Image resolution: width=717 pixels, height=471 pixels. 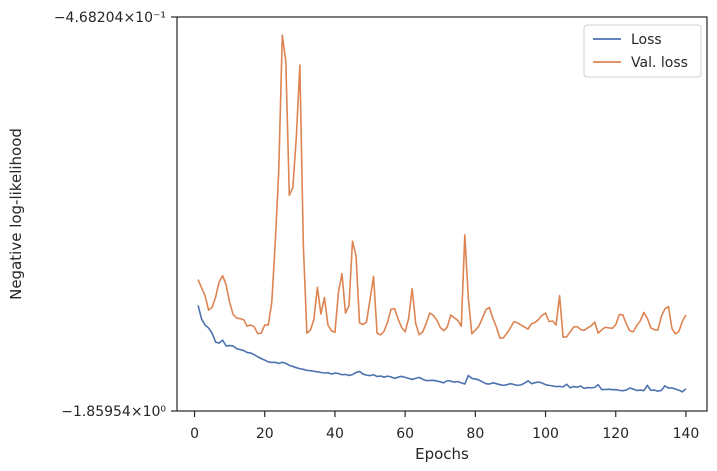 I want to click on y-tick-label-bottom: −1.85954×10⁰, so click(x=113, y=412).